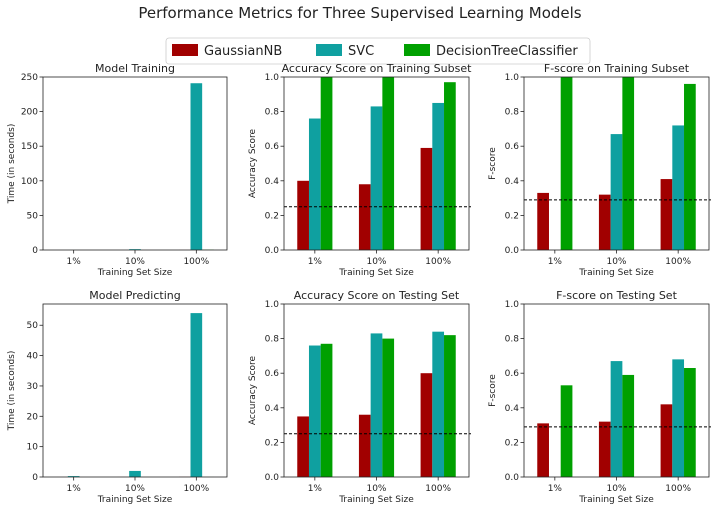  What do you see at coordinates (377, 68) in the screenshot?
I see `subplot-title: Accuracy Score on Training Subset` at bounding box center [377, 68].